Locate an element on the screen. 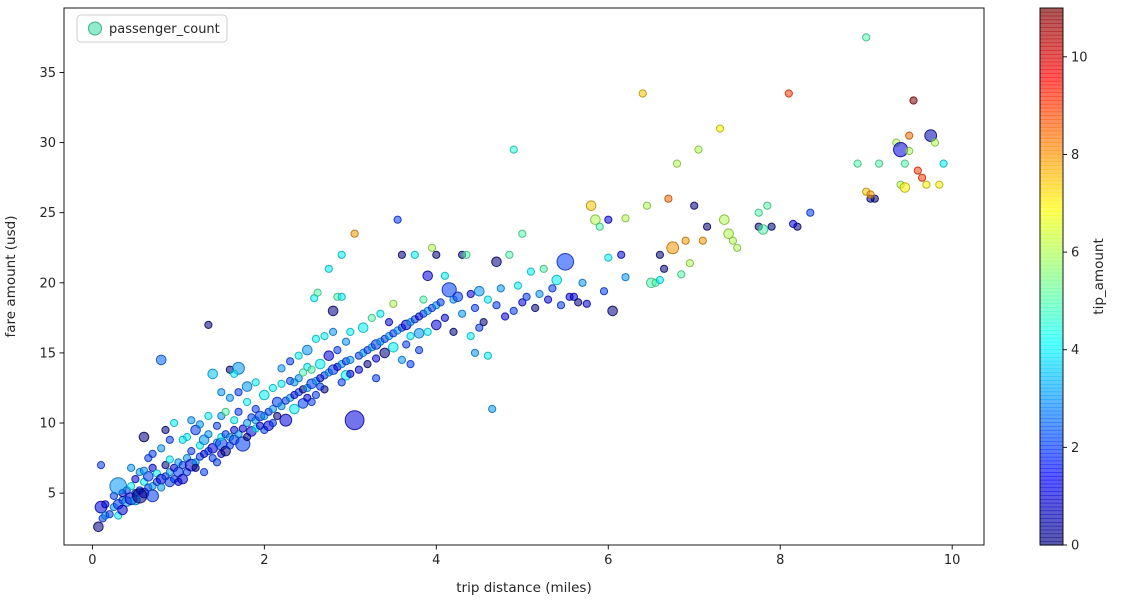  legend-box is located at coordinates (152, 28).